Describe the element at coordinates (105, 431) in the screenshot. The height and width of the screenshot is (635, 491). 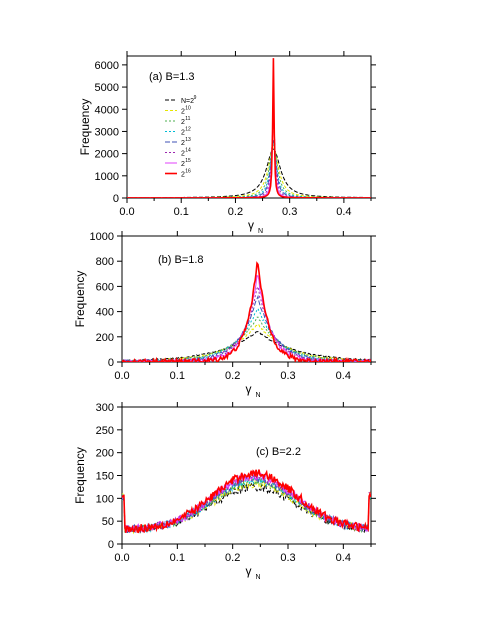
I see `y-tick-label: 250` at that location.